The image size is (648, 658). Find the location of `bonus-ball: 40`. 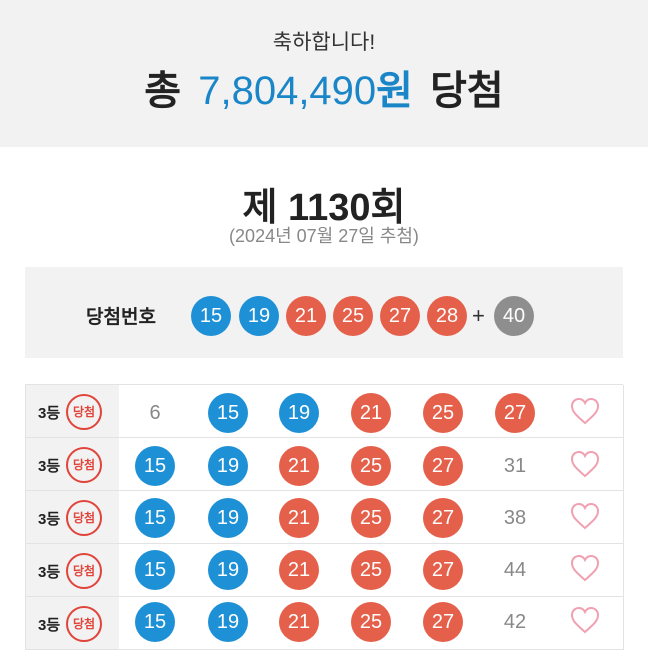

bonus-ball: 40 is located at coordinates (514, 316).